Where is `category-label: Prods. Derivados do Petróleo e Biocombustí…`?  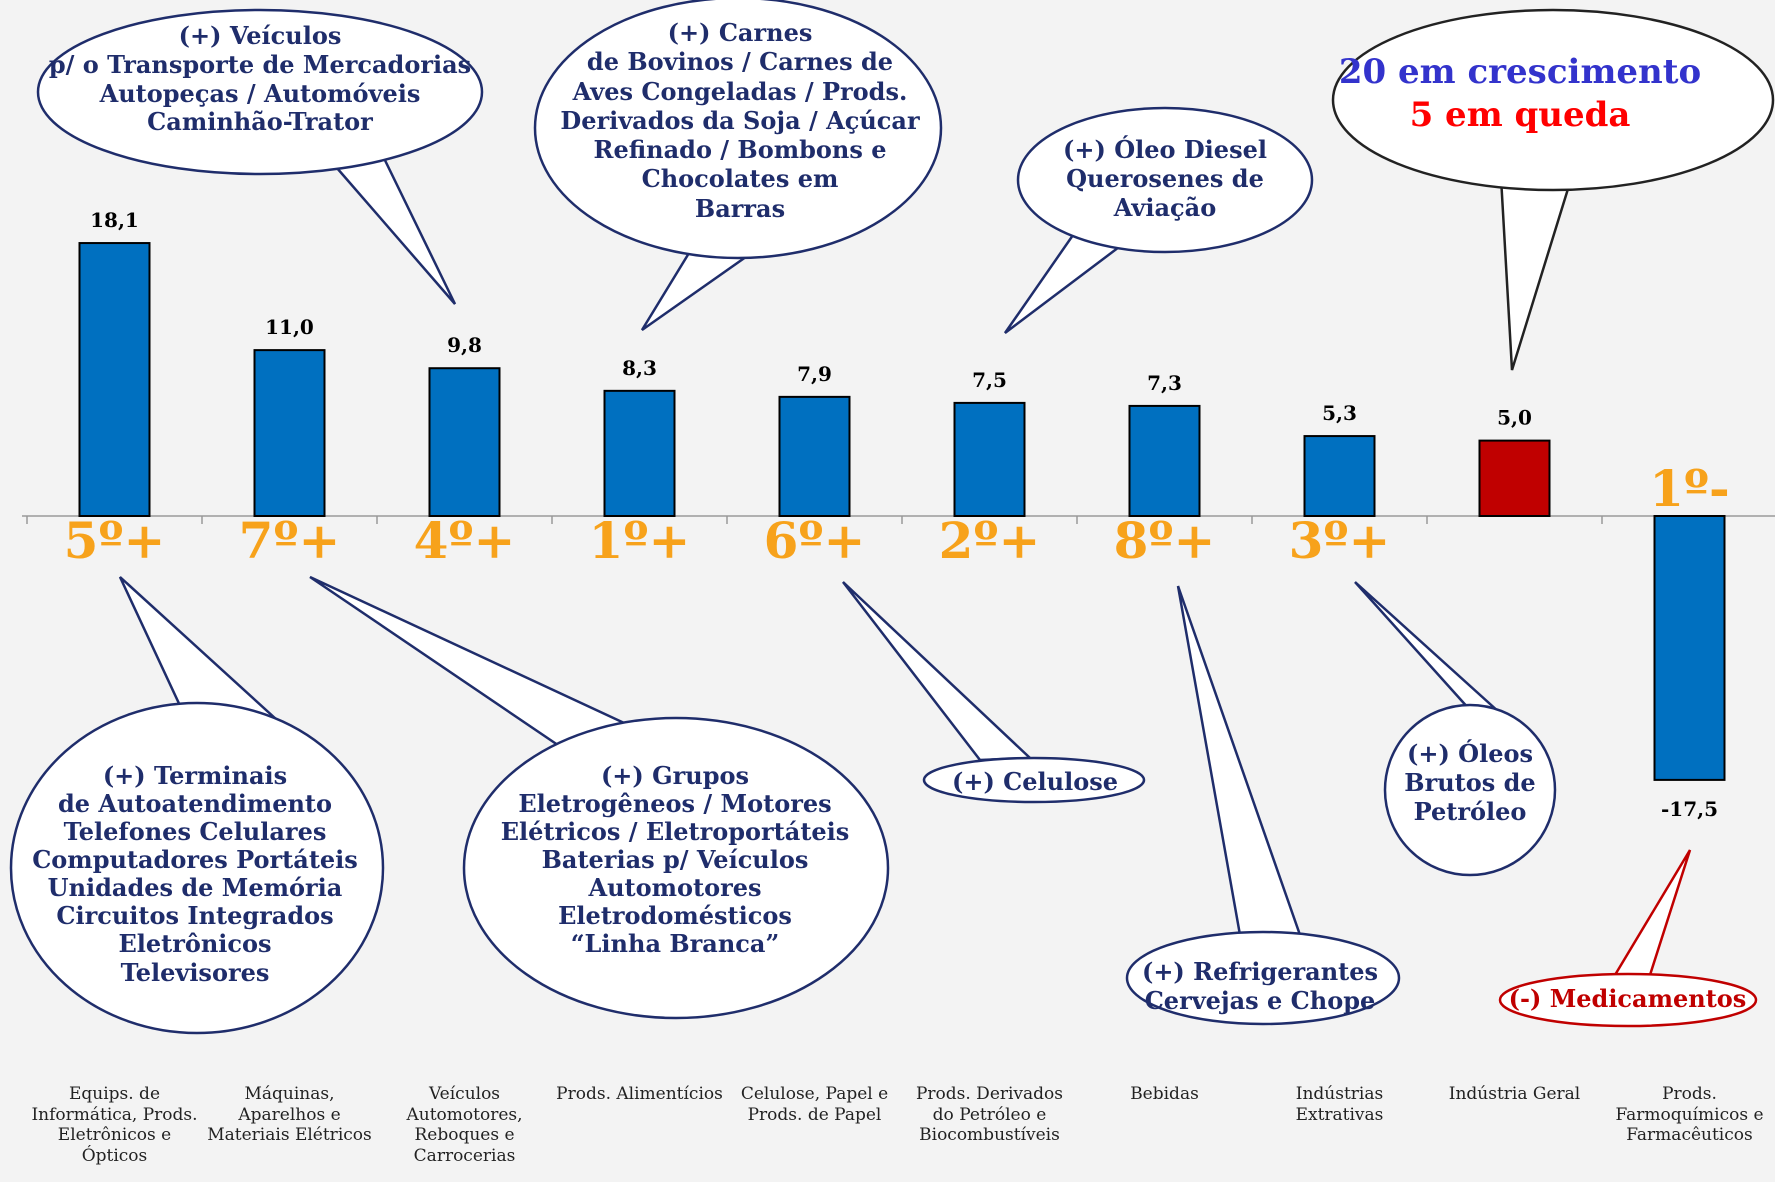 category-label: Prods. Derivados do Petróleo e Biocombustí… is located at coordinates (990, 1115).